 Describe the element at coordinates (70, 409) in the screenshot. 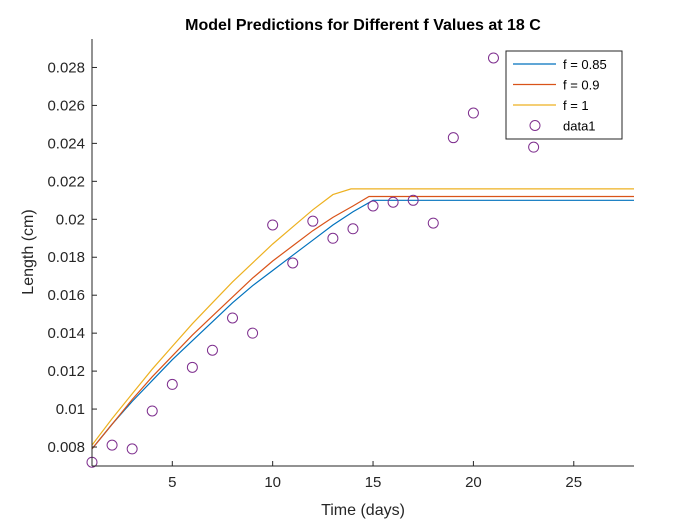

I see `y-tick-label: 0.01` at that location.